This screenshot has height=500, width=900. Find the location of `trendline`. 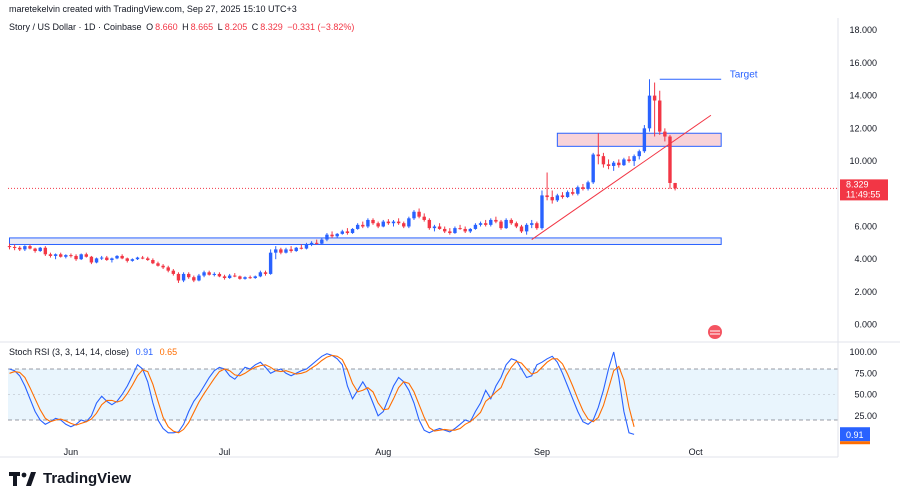

trendline is located at coordinates (621, 177).